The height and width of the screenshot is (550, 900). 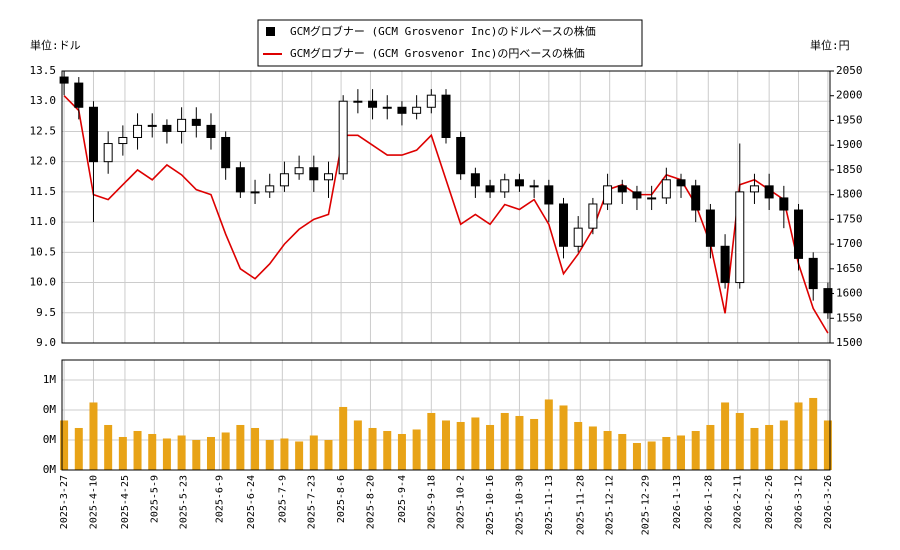 I want to click on y-tick-label: 11.5, so click(x=43, y=191).